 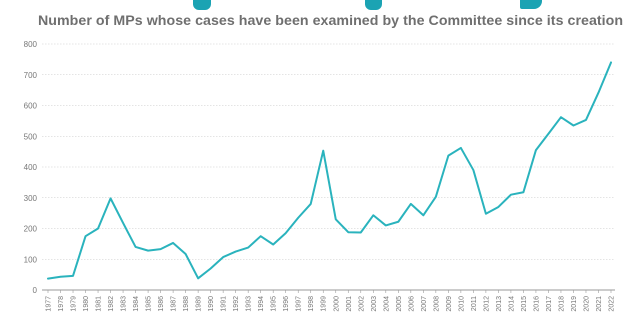 I want to click on x-tick-label: 1982, so click(x=111, y=304).